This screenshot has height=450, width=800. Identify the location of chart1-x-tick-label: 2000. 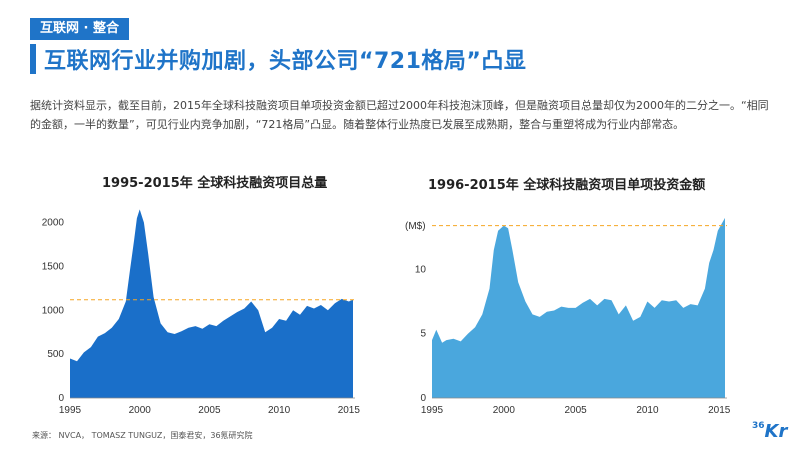
(140, 410).